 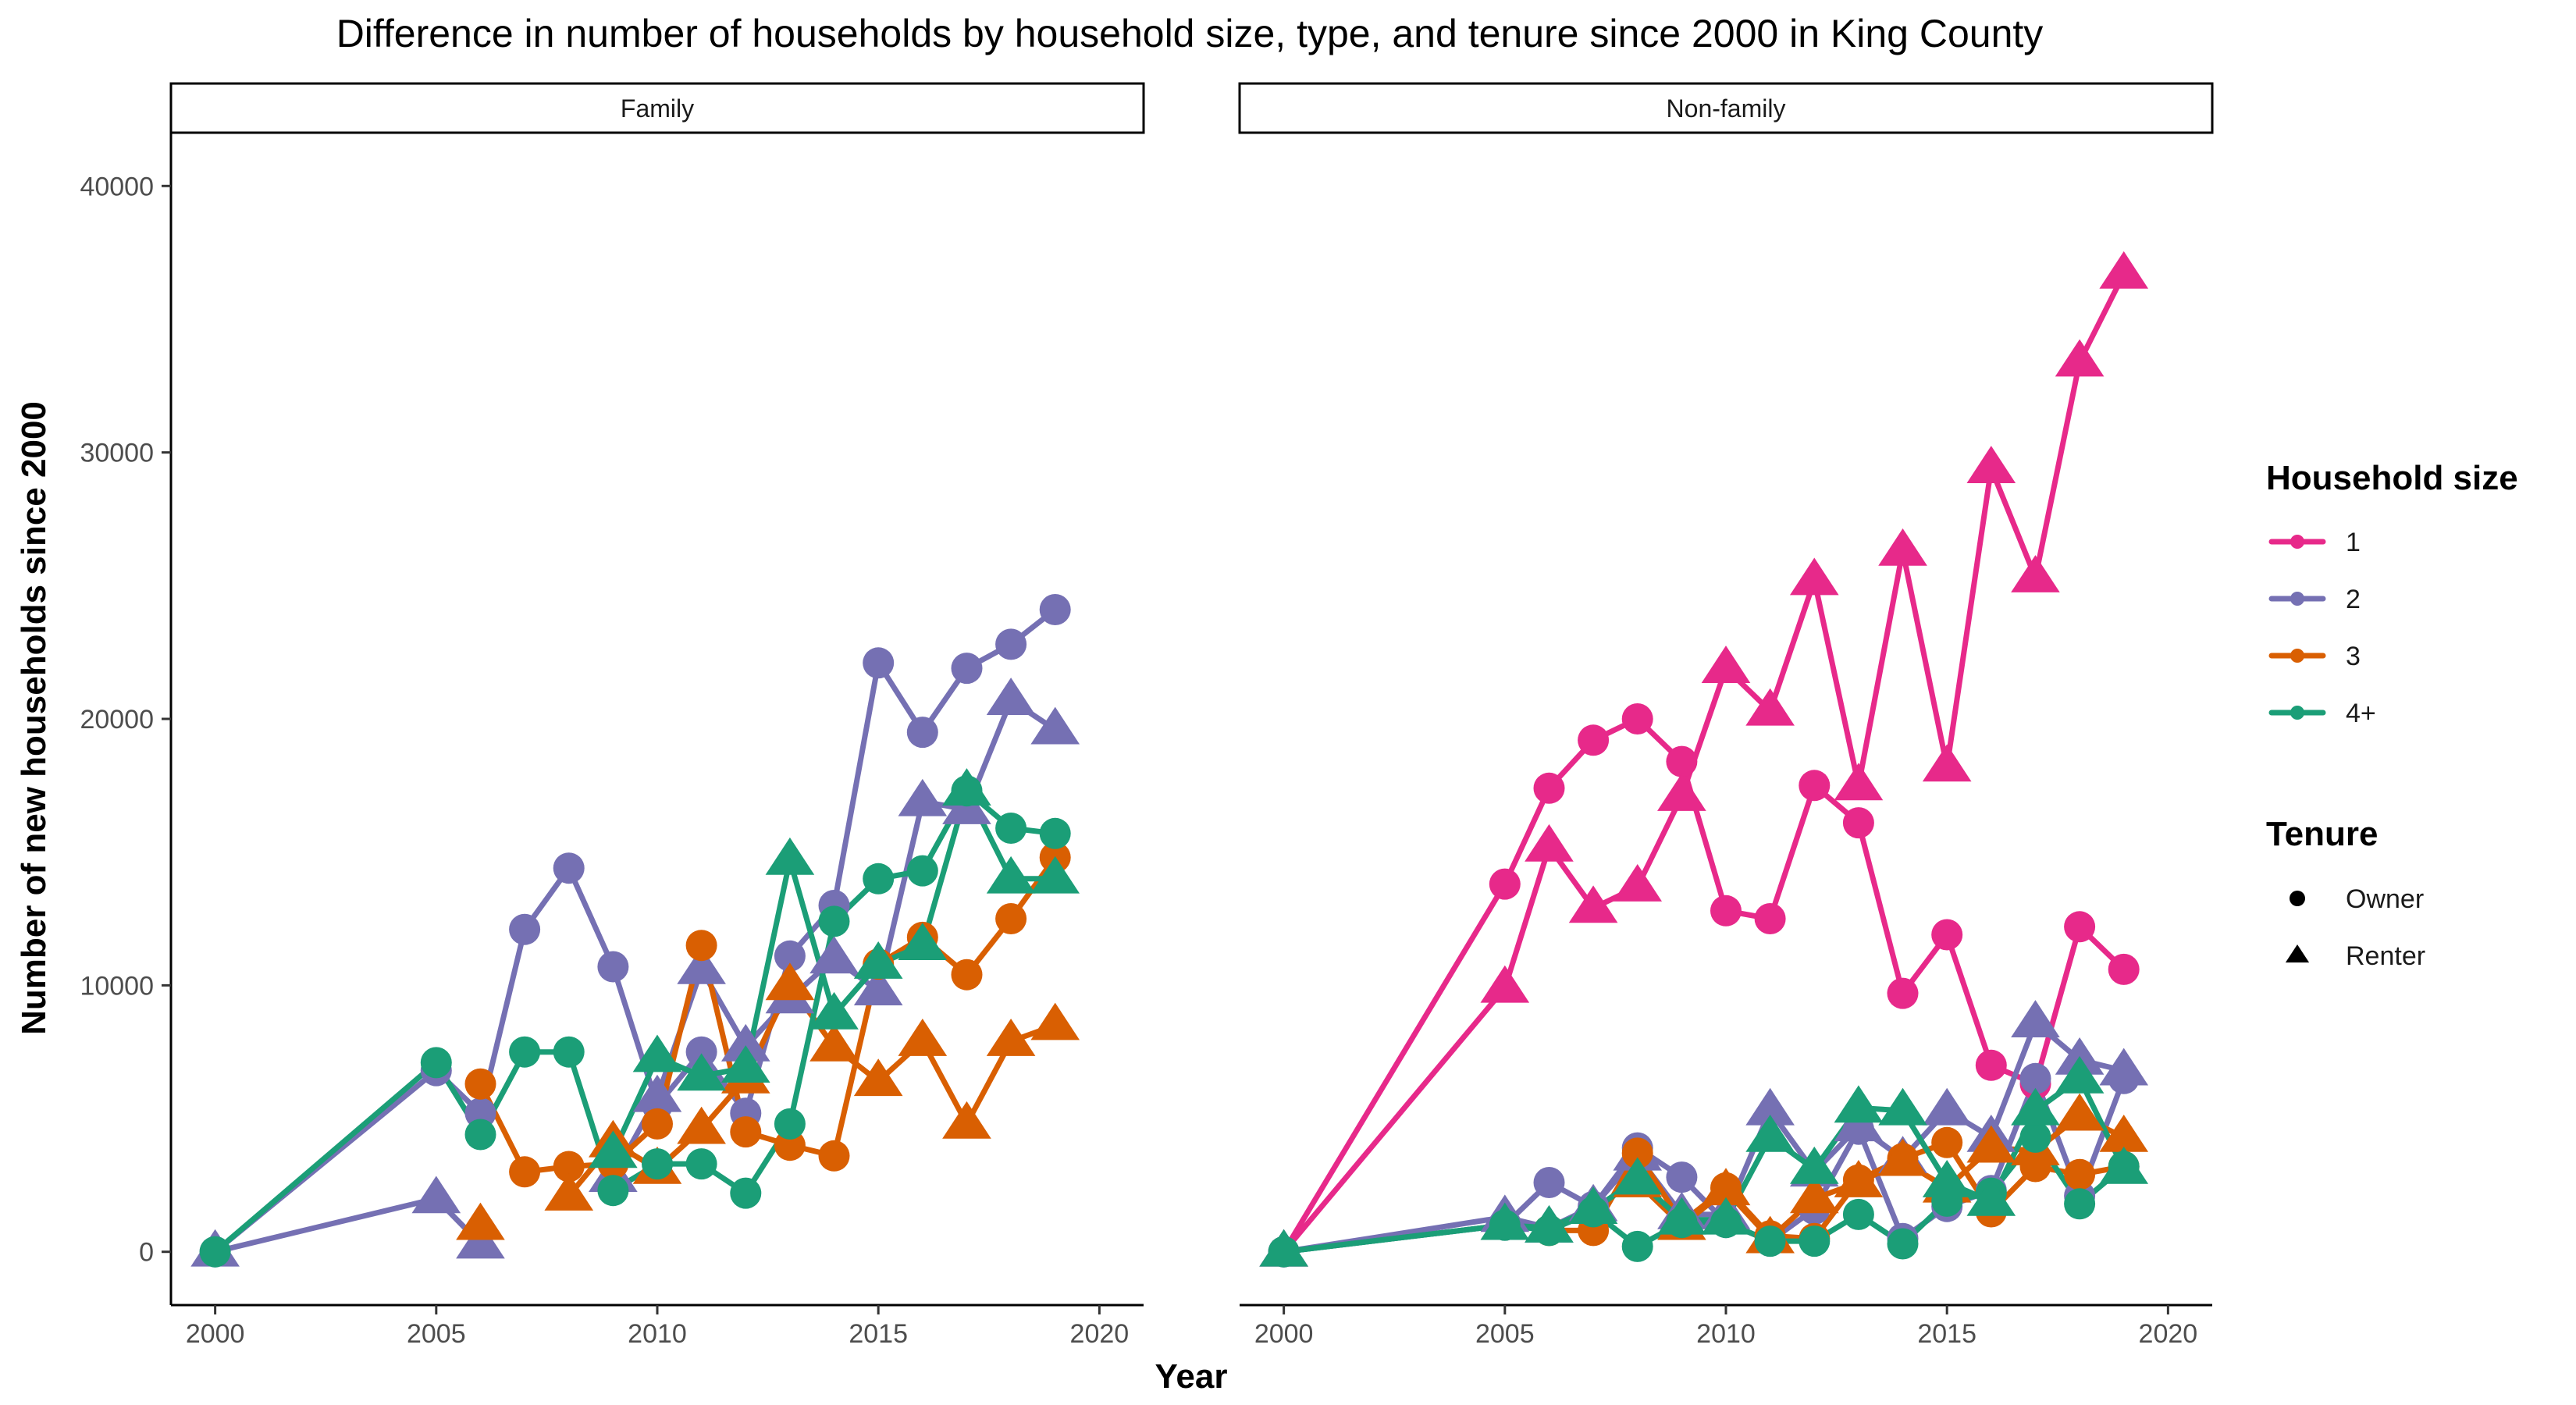 I want to click on point-non-family-size-4-owner-2017, so click(x=2035, y=1137).